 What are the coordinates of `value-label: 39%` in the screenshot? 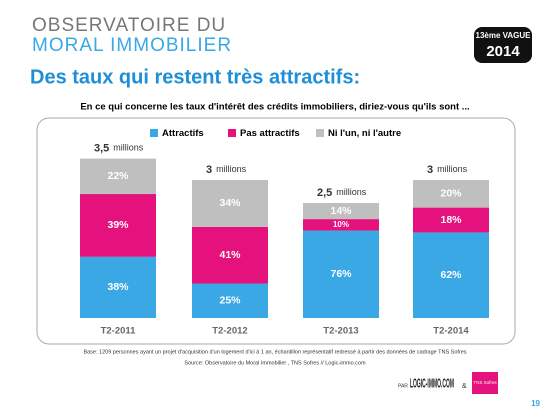 It's located at (118, 225).